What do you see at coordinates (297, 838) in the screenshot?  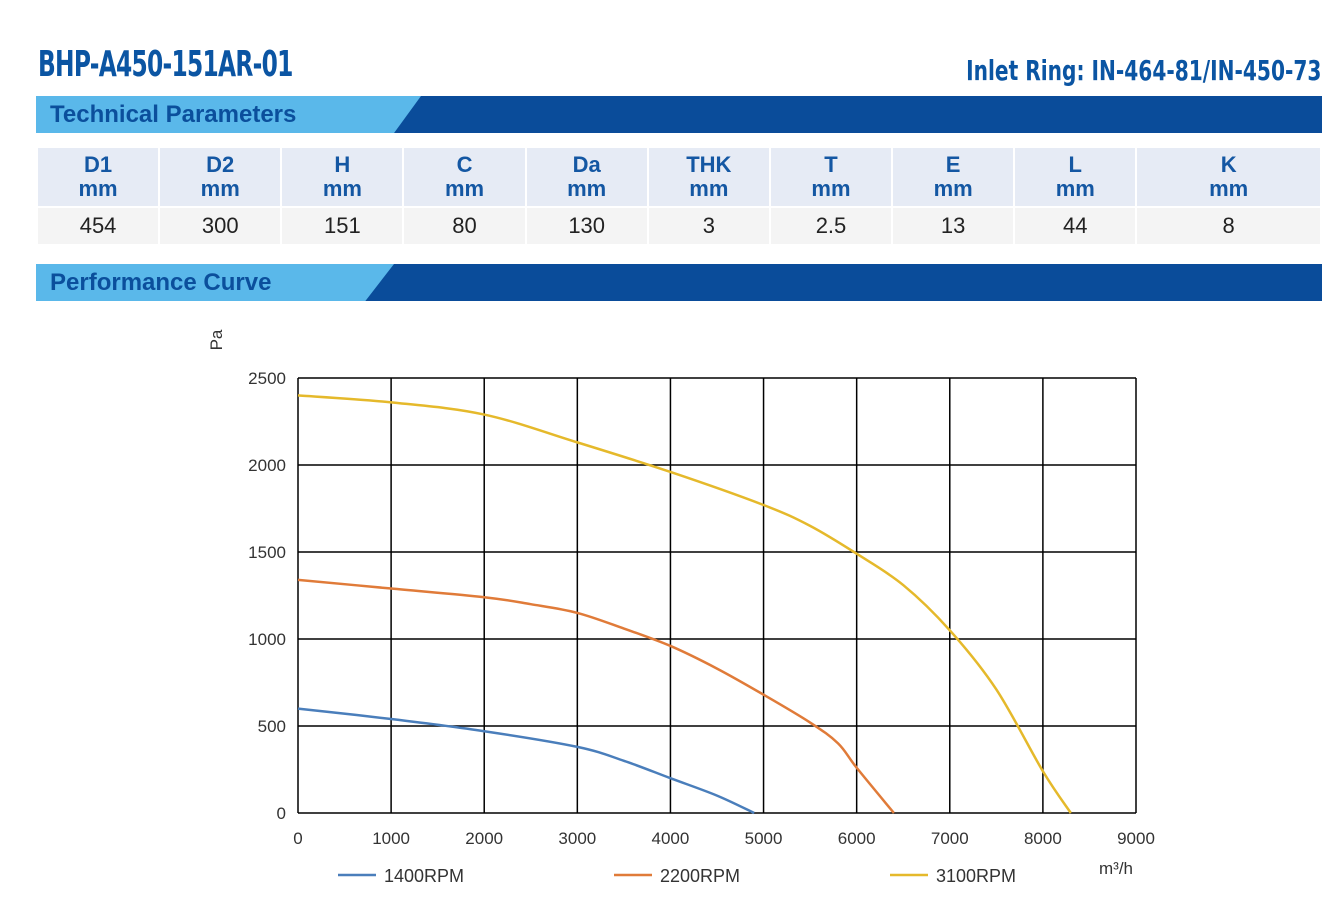 I see `x-tick-label: 0` at bounding box center [297, 838].